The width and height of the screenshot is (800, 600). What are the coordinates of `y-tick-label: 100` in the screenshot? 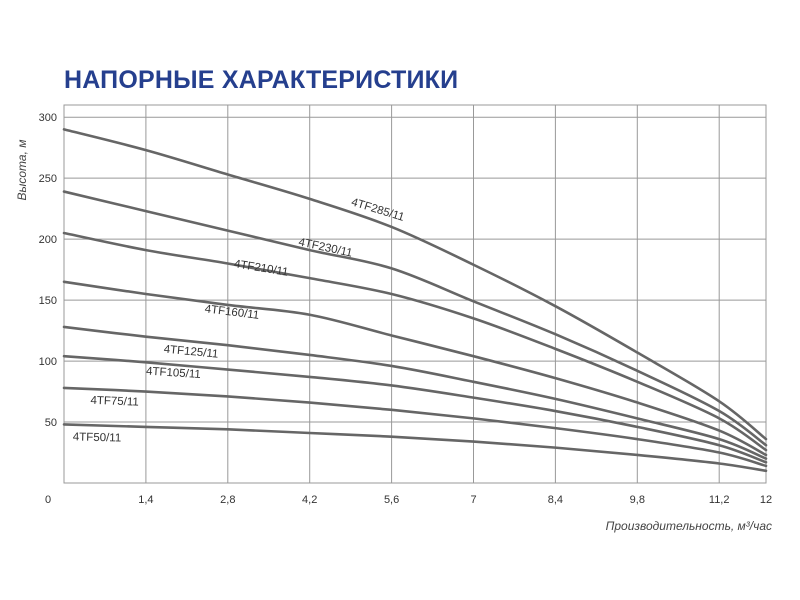 It's located at (48, 362).